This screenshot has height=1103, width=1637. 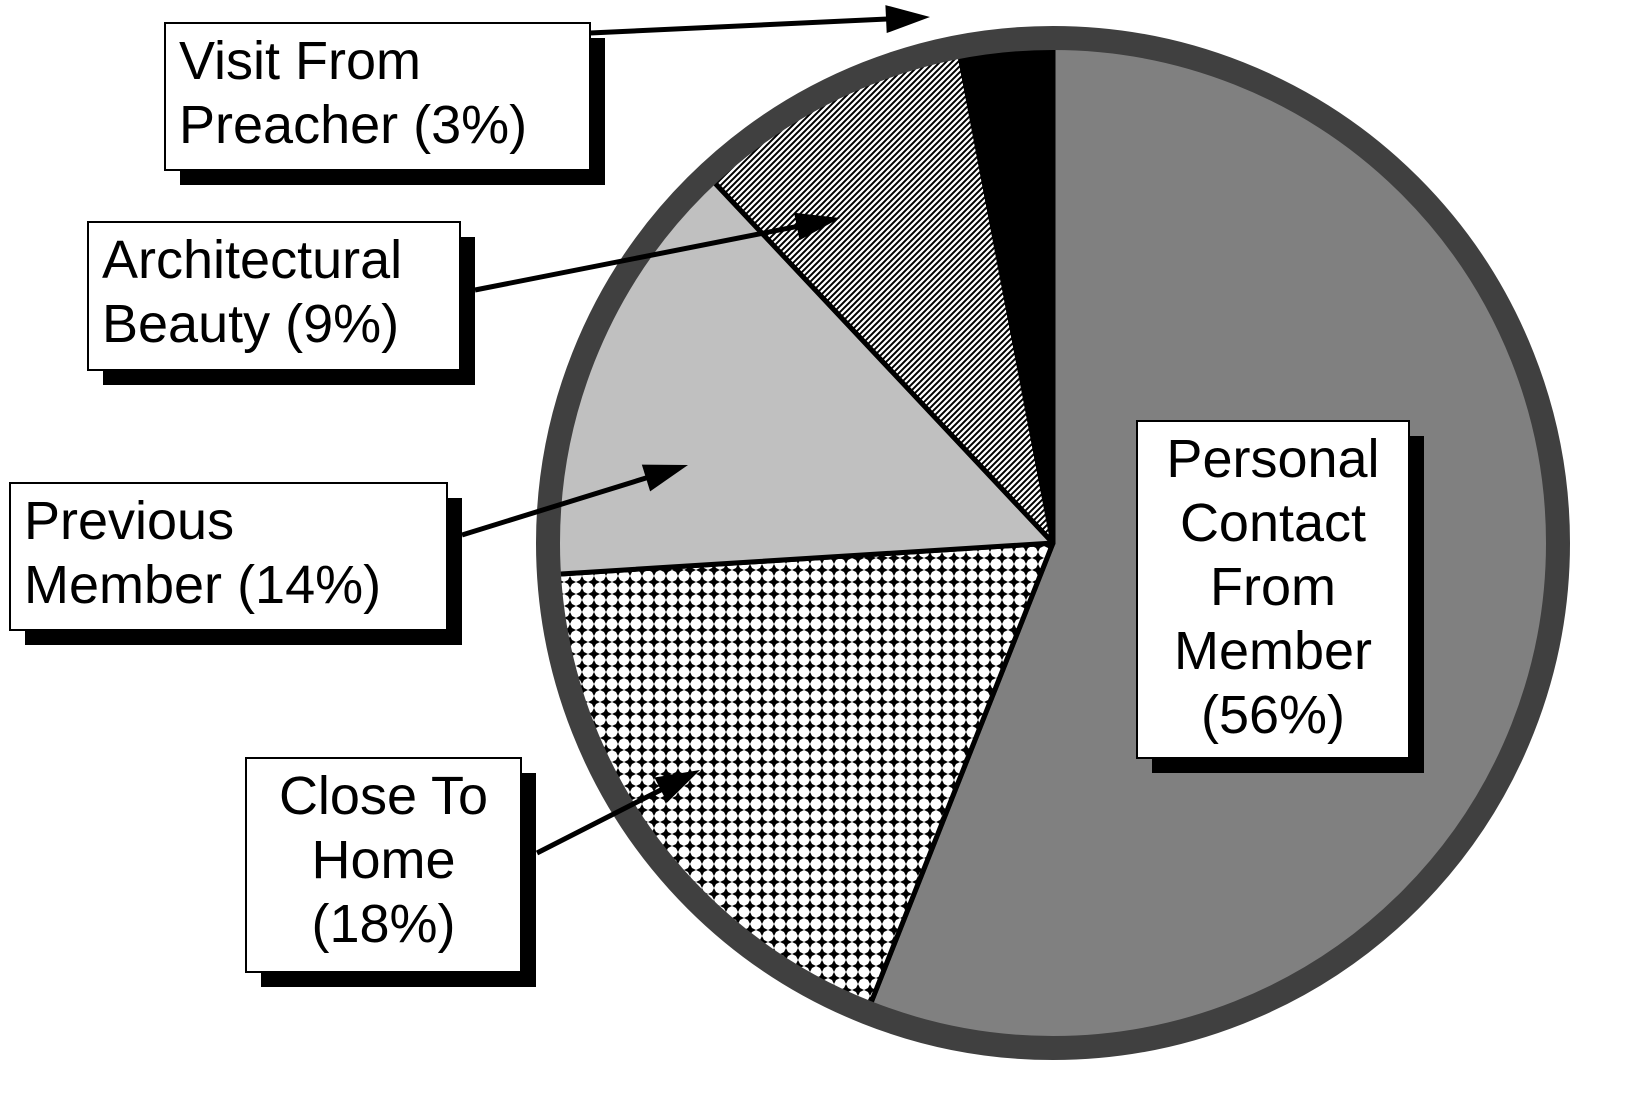 What do you see at coordinates (300, 93) in the screenshot?
I see `category-label: Visit From Preacher` at bounding box center [300, 93].